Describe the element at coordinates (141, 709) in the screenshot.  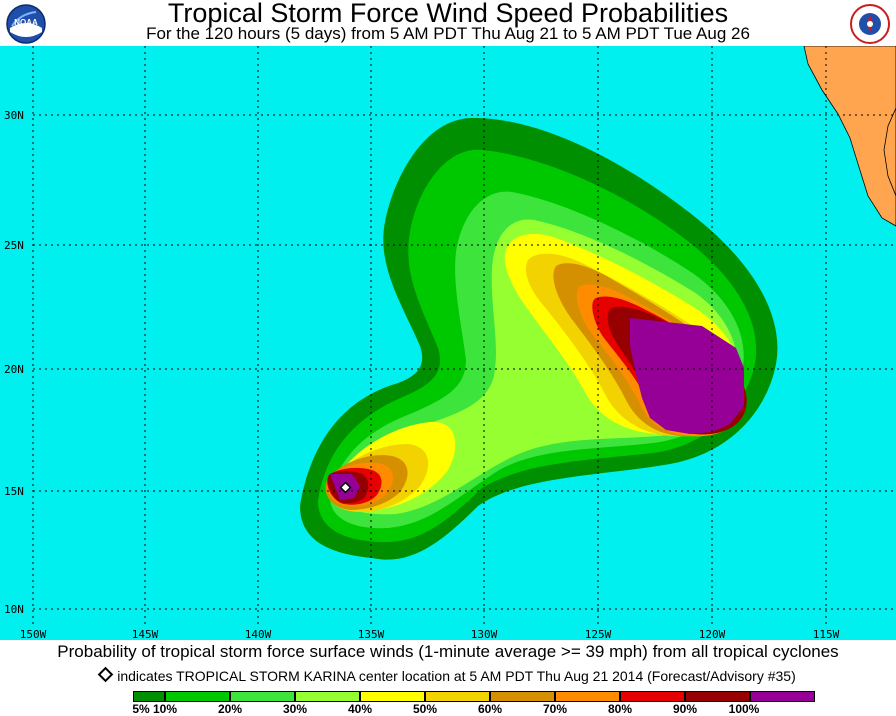
I see `legend-label: 5%` at that location.